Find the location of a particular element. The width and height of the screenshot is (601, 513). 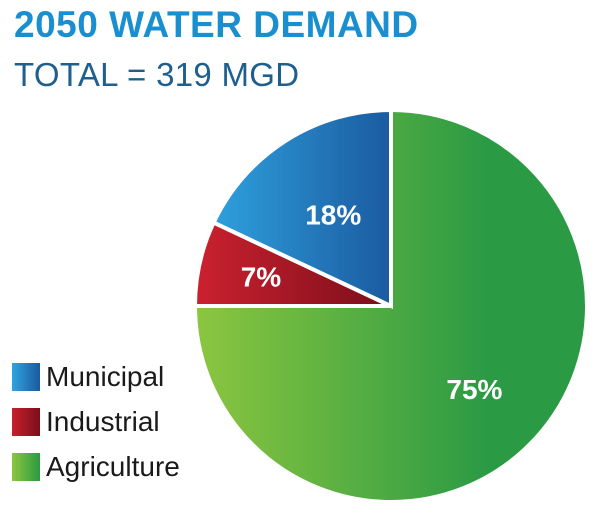

chart-title: 2050 WATER DEMAND is located at coordinates (216, 24).